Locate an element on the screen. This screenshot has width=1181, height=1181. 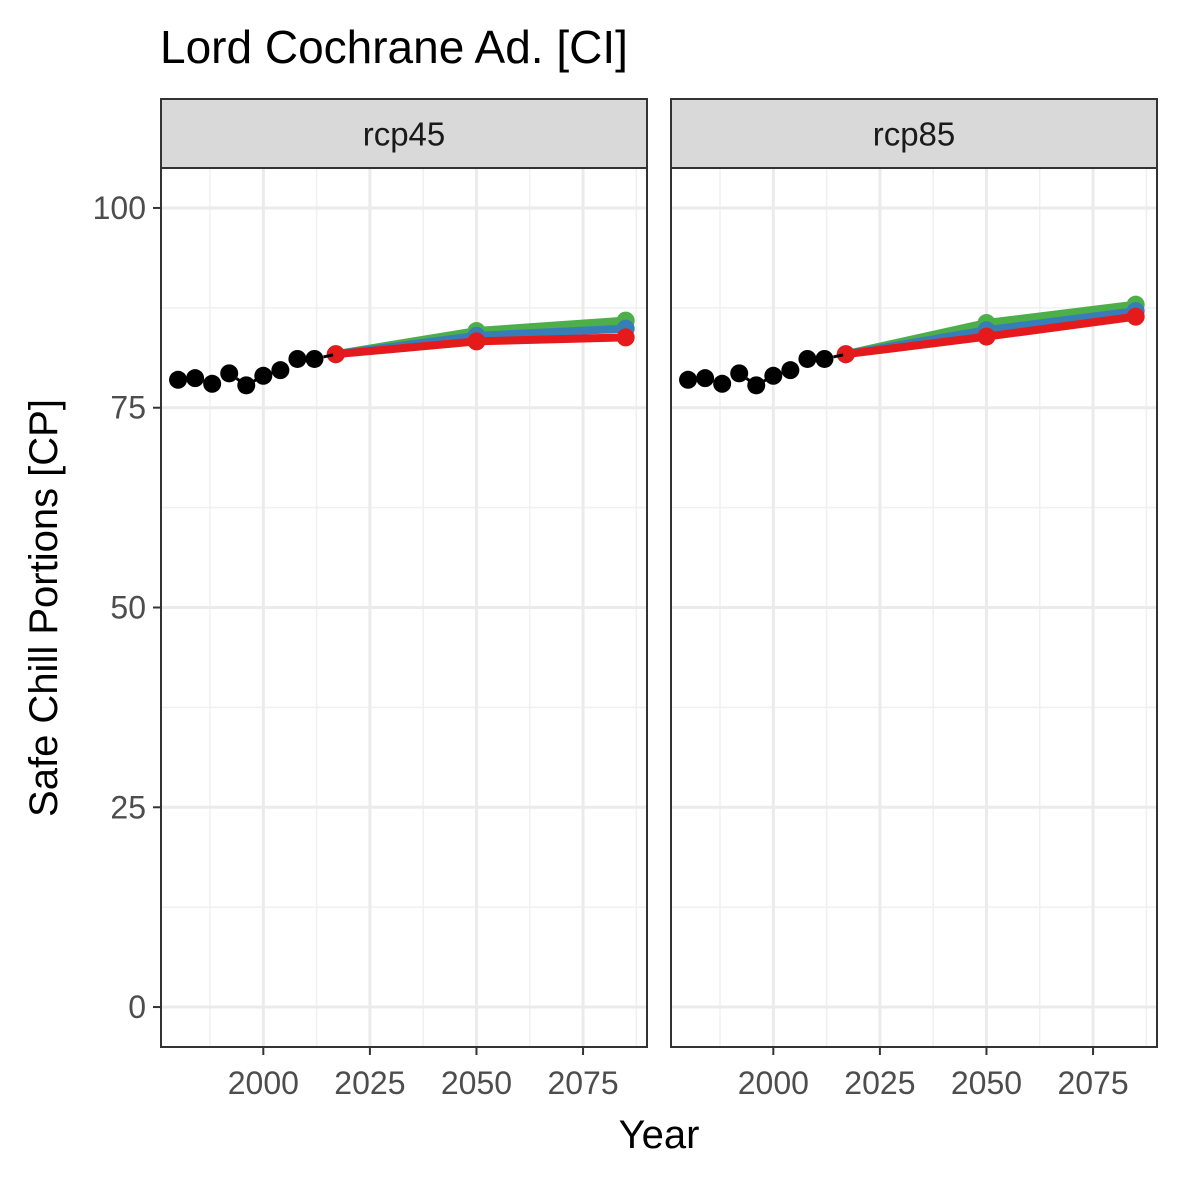
strip-label: rcp45 is located at coordinates (404, 134).